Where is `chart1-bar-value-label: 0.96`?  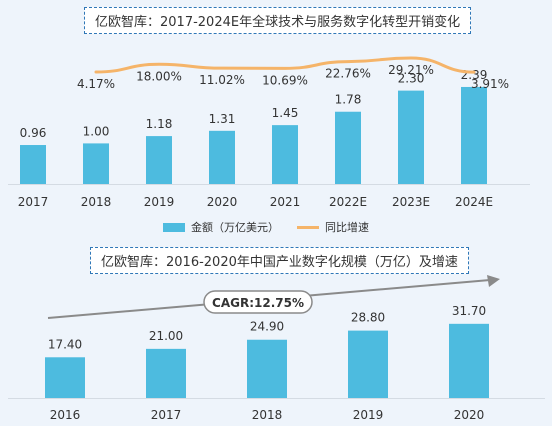
chart1-bar-value-label: 0.96 is located at coordinates (33, 133).